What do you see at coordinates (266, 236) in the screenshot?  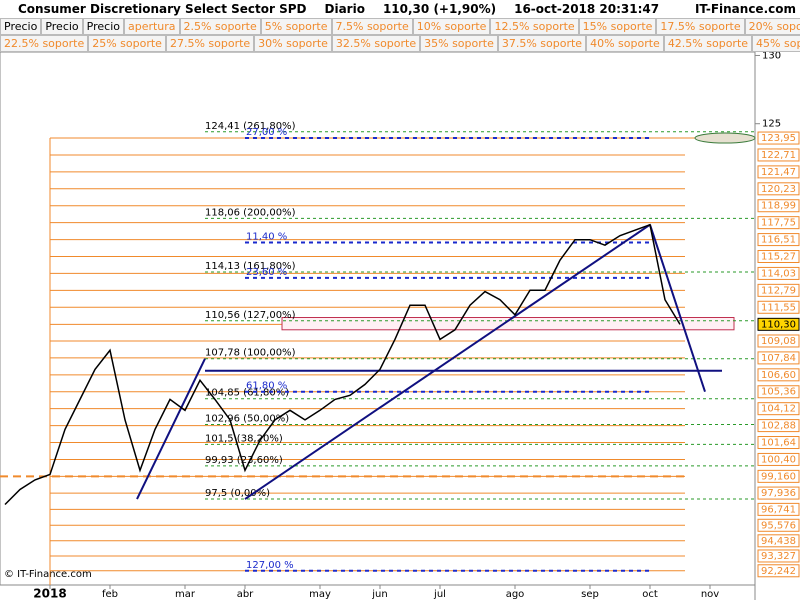 I see `pct-label: 11,40 %` at bounding box center [266, 236].